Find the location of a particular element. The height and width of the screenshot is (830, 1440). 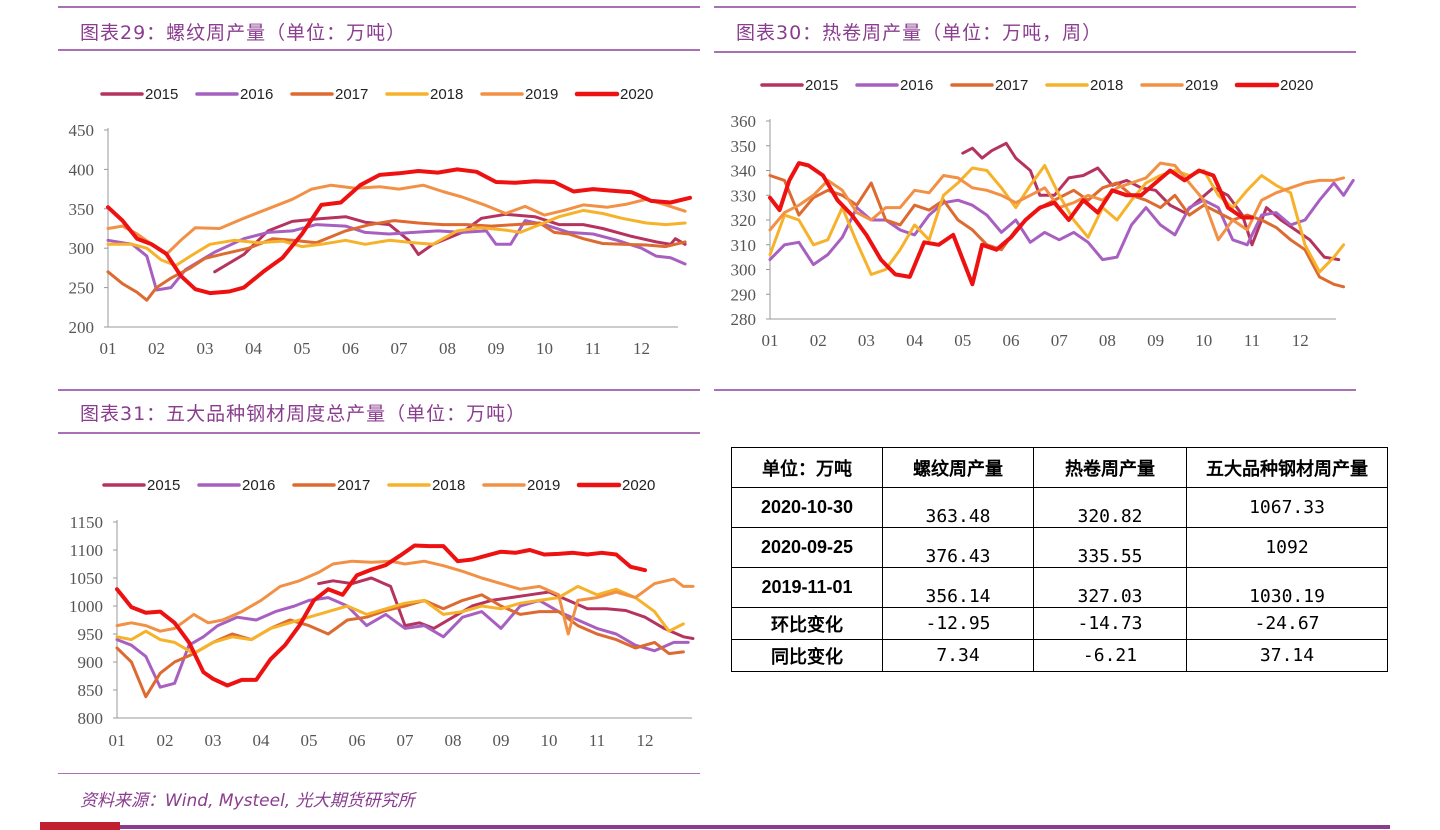

y-tick-label: 1050 is located at coordinates (86, 578).